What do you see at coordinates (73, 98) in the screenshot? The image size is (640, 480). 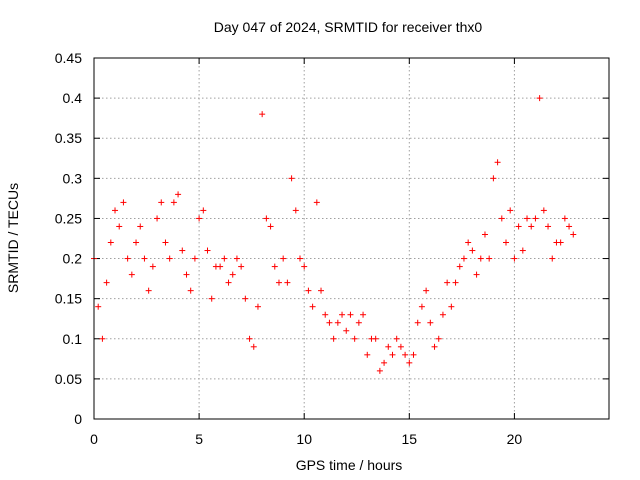 I see `y-tick-label: 0.4` at bounding box center [73, 98].